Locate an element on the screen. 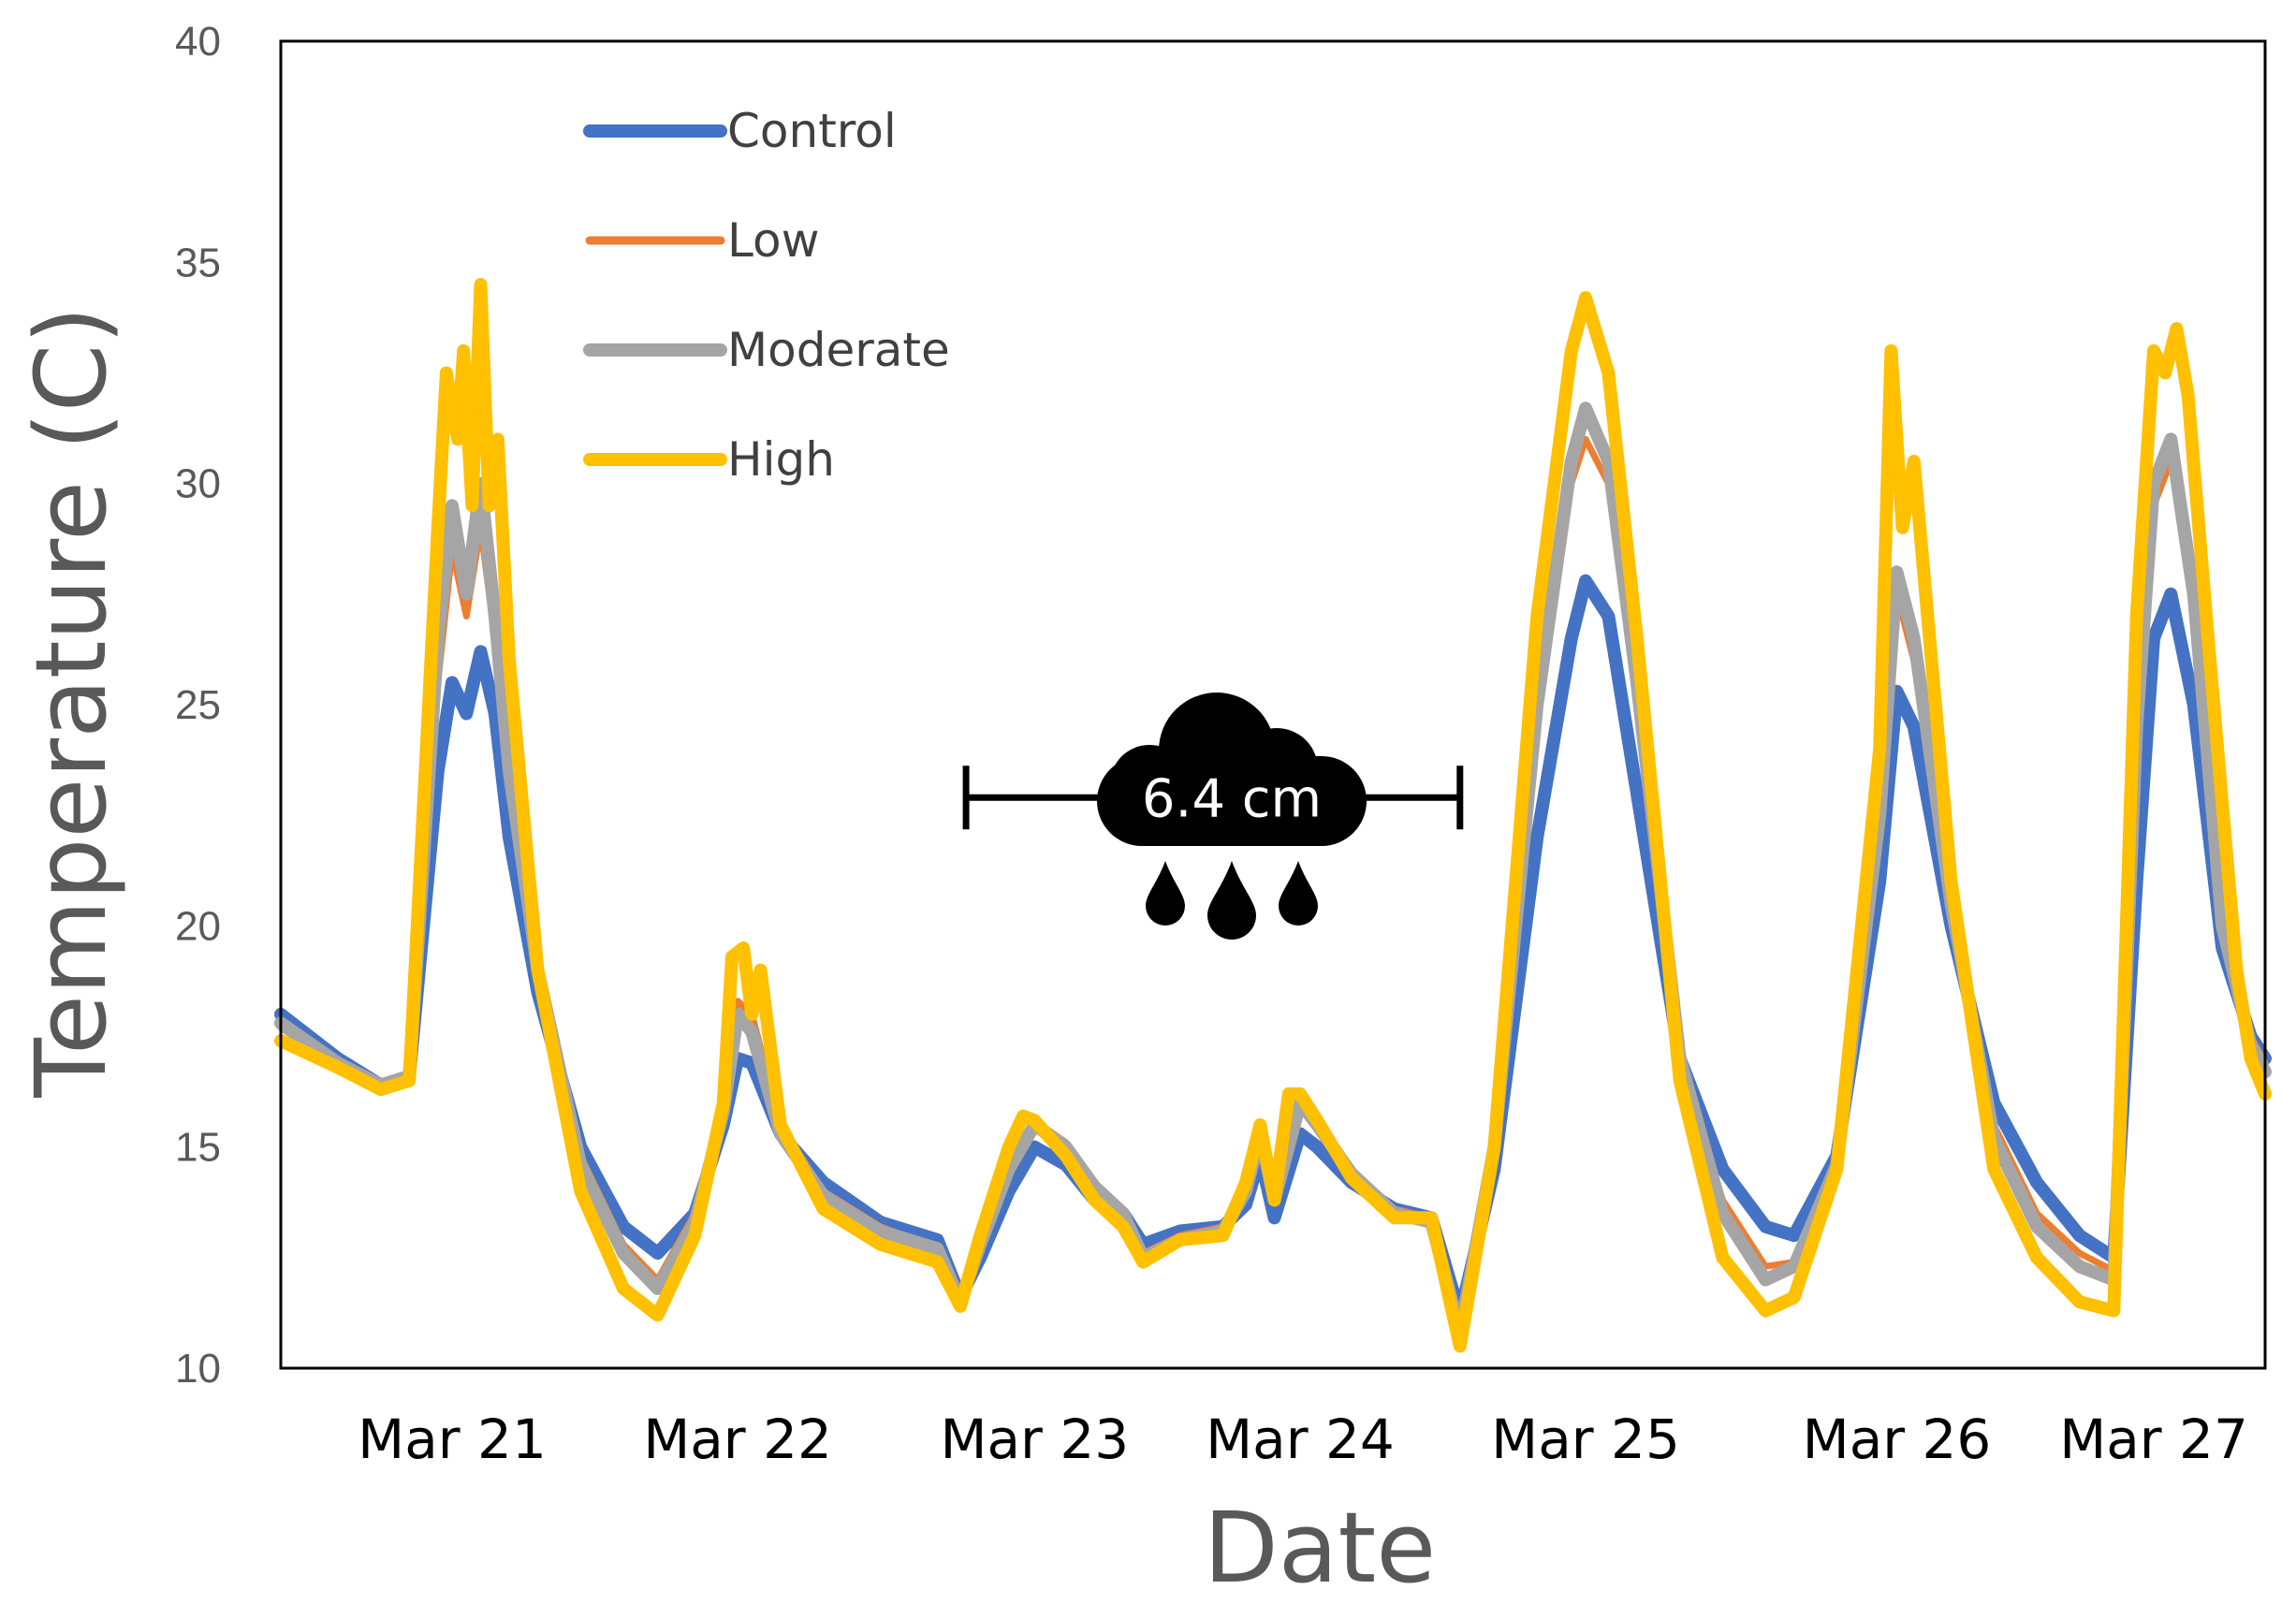  x-tick-label: Mar 26 is located at coordinates (1898, 1439).